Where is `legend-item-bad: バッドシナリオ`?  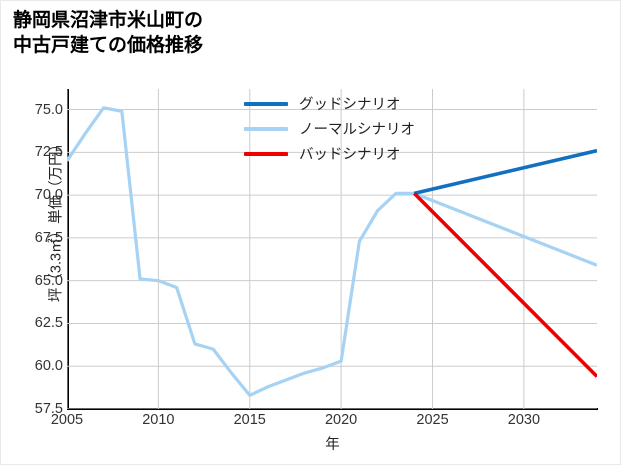 legend-item-bad: バッドシナリオ is located at coordinates (359, 153).